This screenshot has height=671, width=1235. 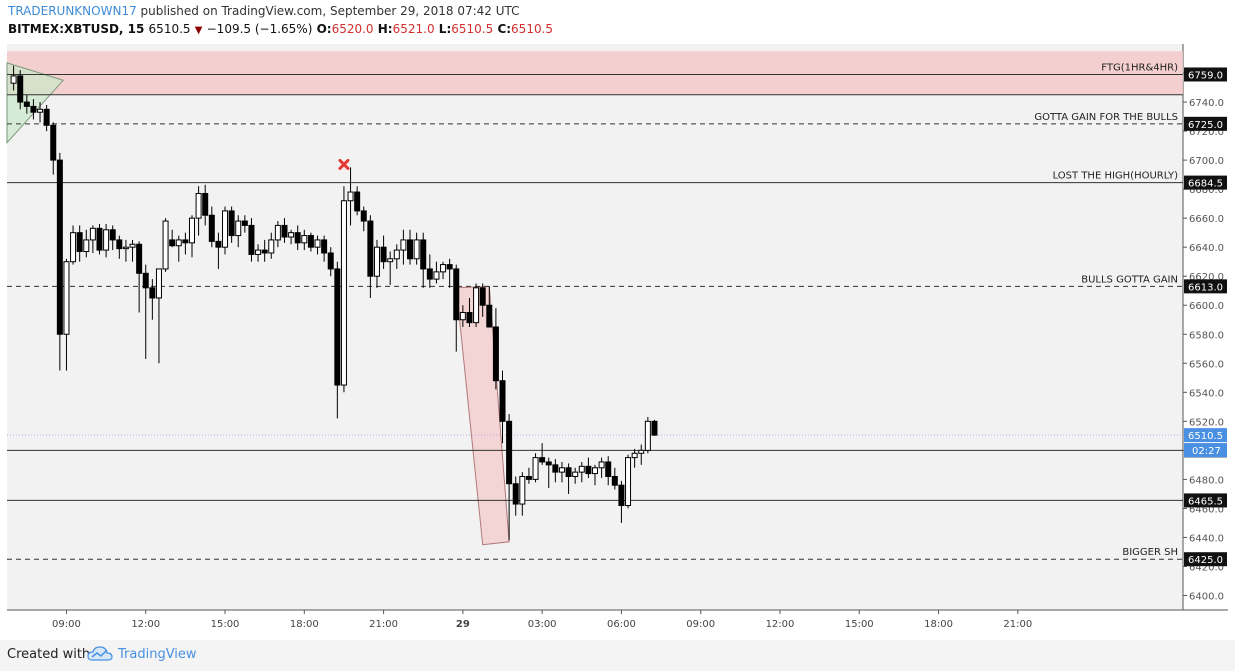 What do you see at coordinates (532, 29) in the screenshot?
I see `close-value: 6510.5` at bounding box center [532, 29].